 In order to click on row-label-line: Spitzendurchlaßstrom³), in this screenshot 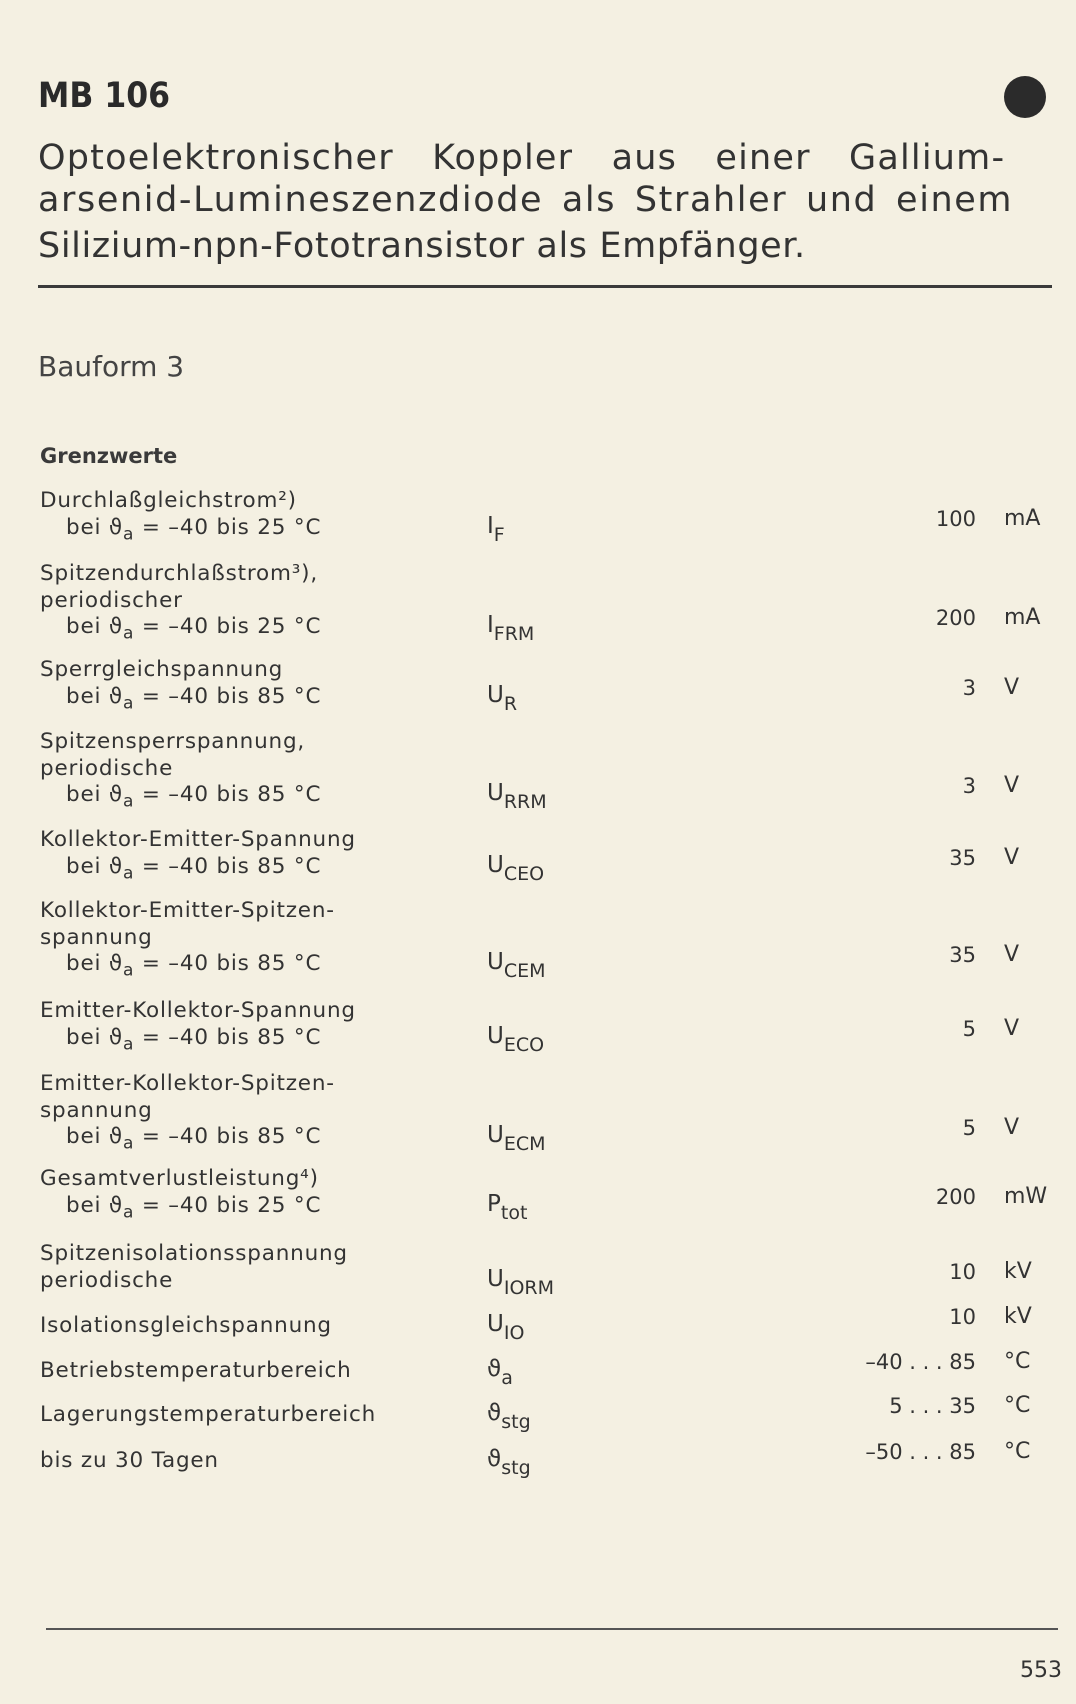, I will do `click(179, 573)`.